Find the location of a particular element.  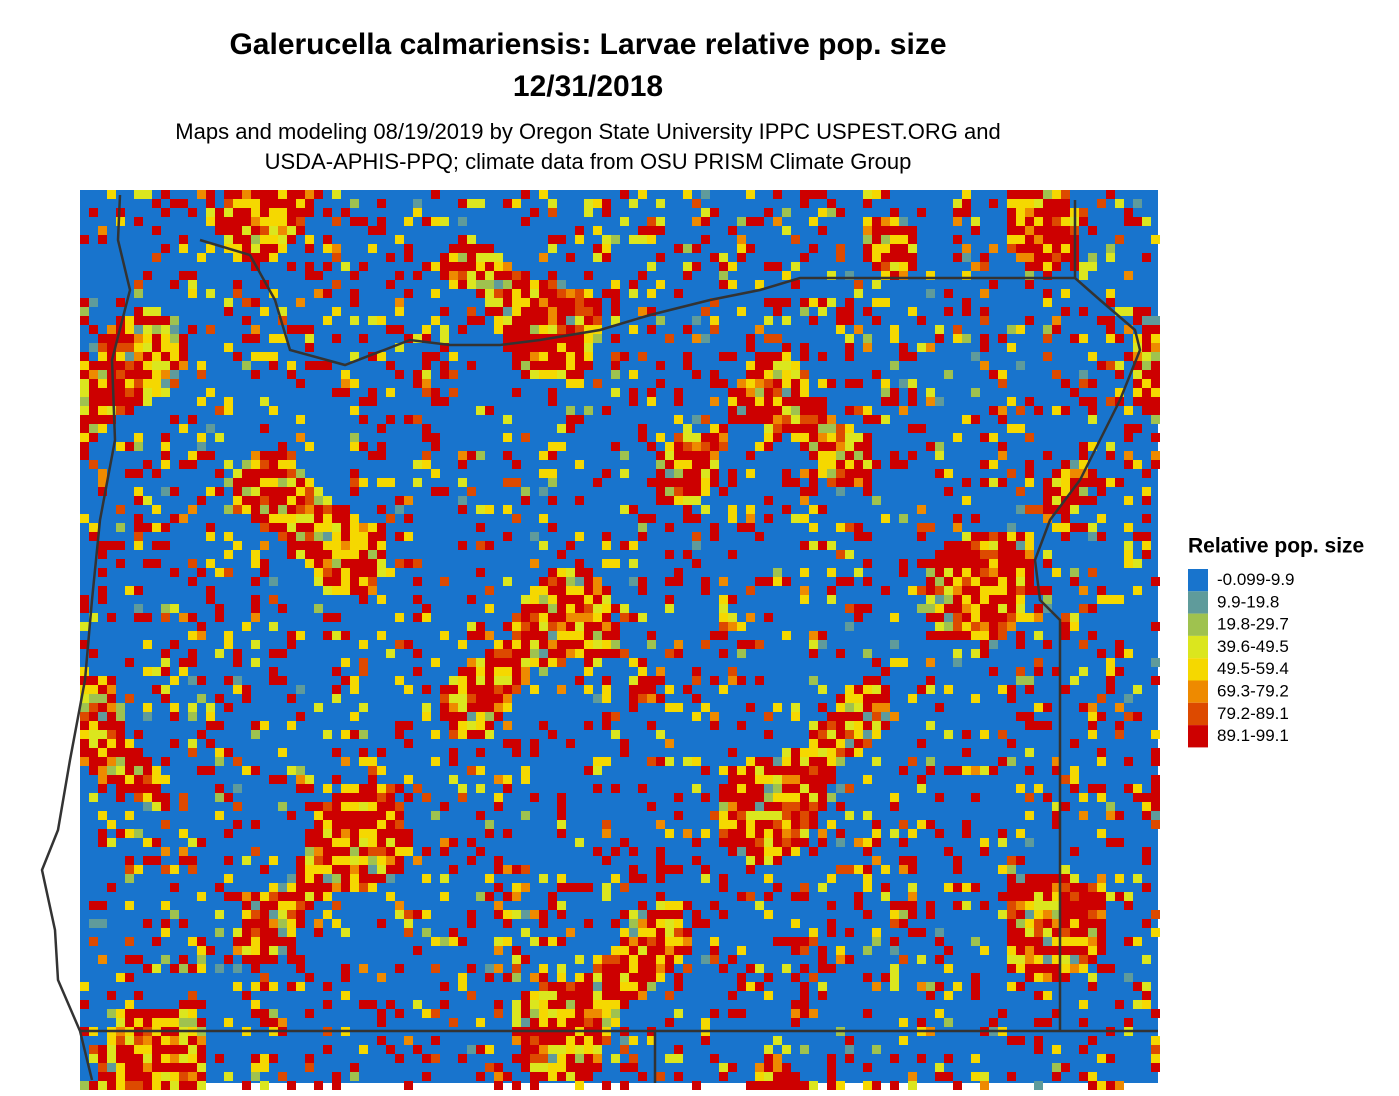

legend-label: 49.5-59.4 is located at coordinates (1253, 668).